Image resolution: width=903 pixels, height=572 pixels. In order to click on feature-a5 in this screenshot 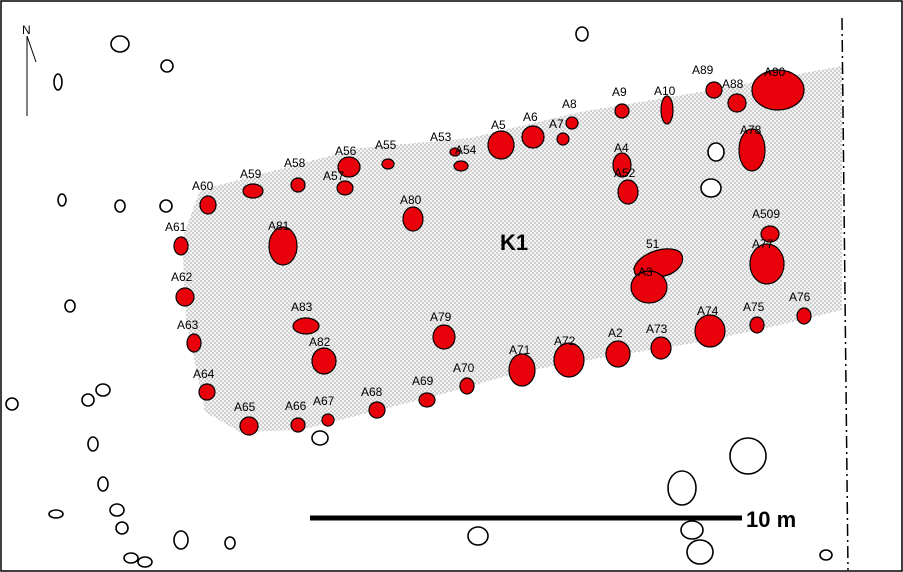, I will do `click(501, 145)`.